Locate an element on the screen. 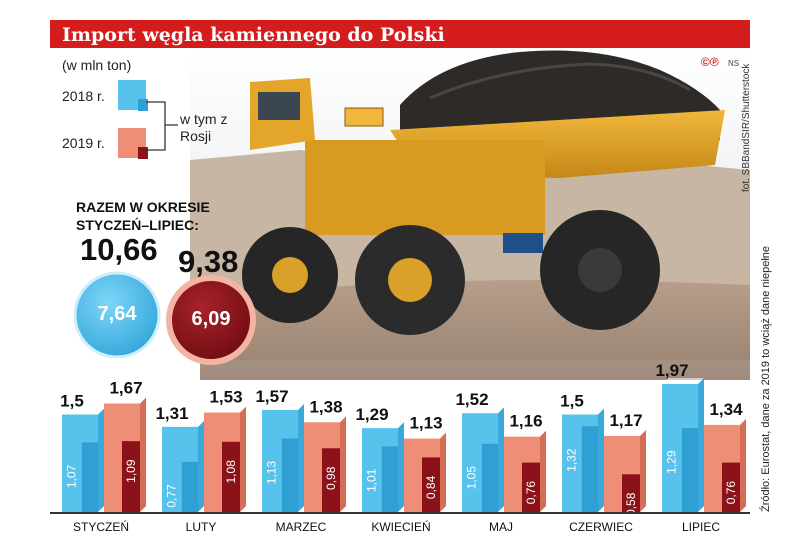 The height and width of the screenshot is (541, 788). bubble-label-russia-2018: 7,64 is located at coordinates (117, 314).